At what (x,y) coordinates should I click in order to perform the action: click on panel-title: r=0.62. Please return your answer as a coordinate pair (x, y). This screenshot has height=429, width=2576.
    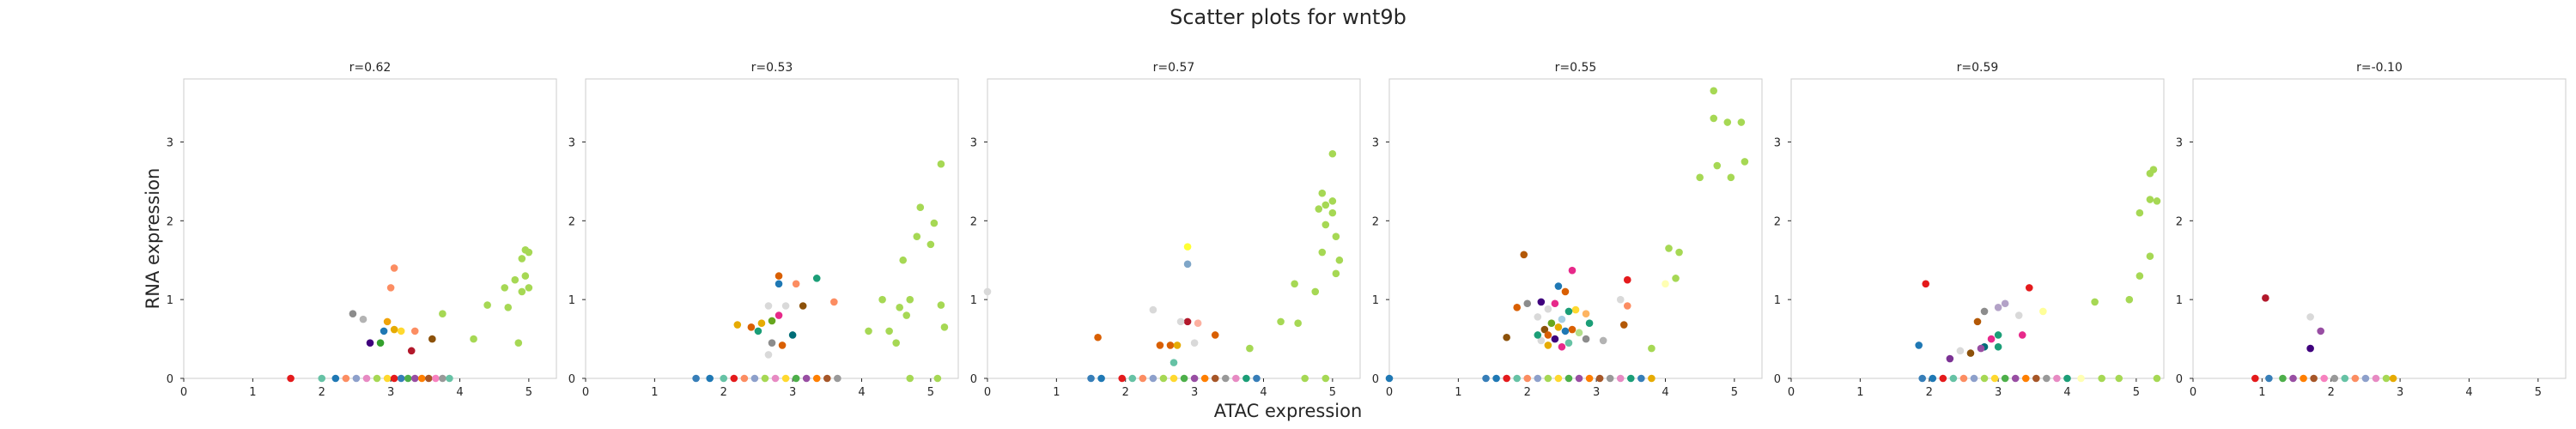
    Looking at the image, I should click on (370, 68).